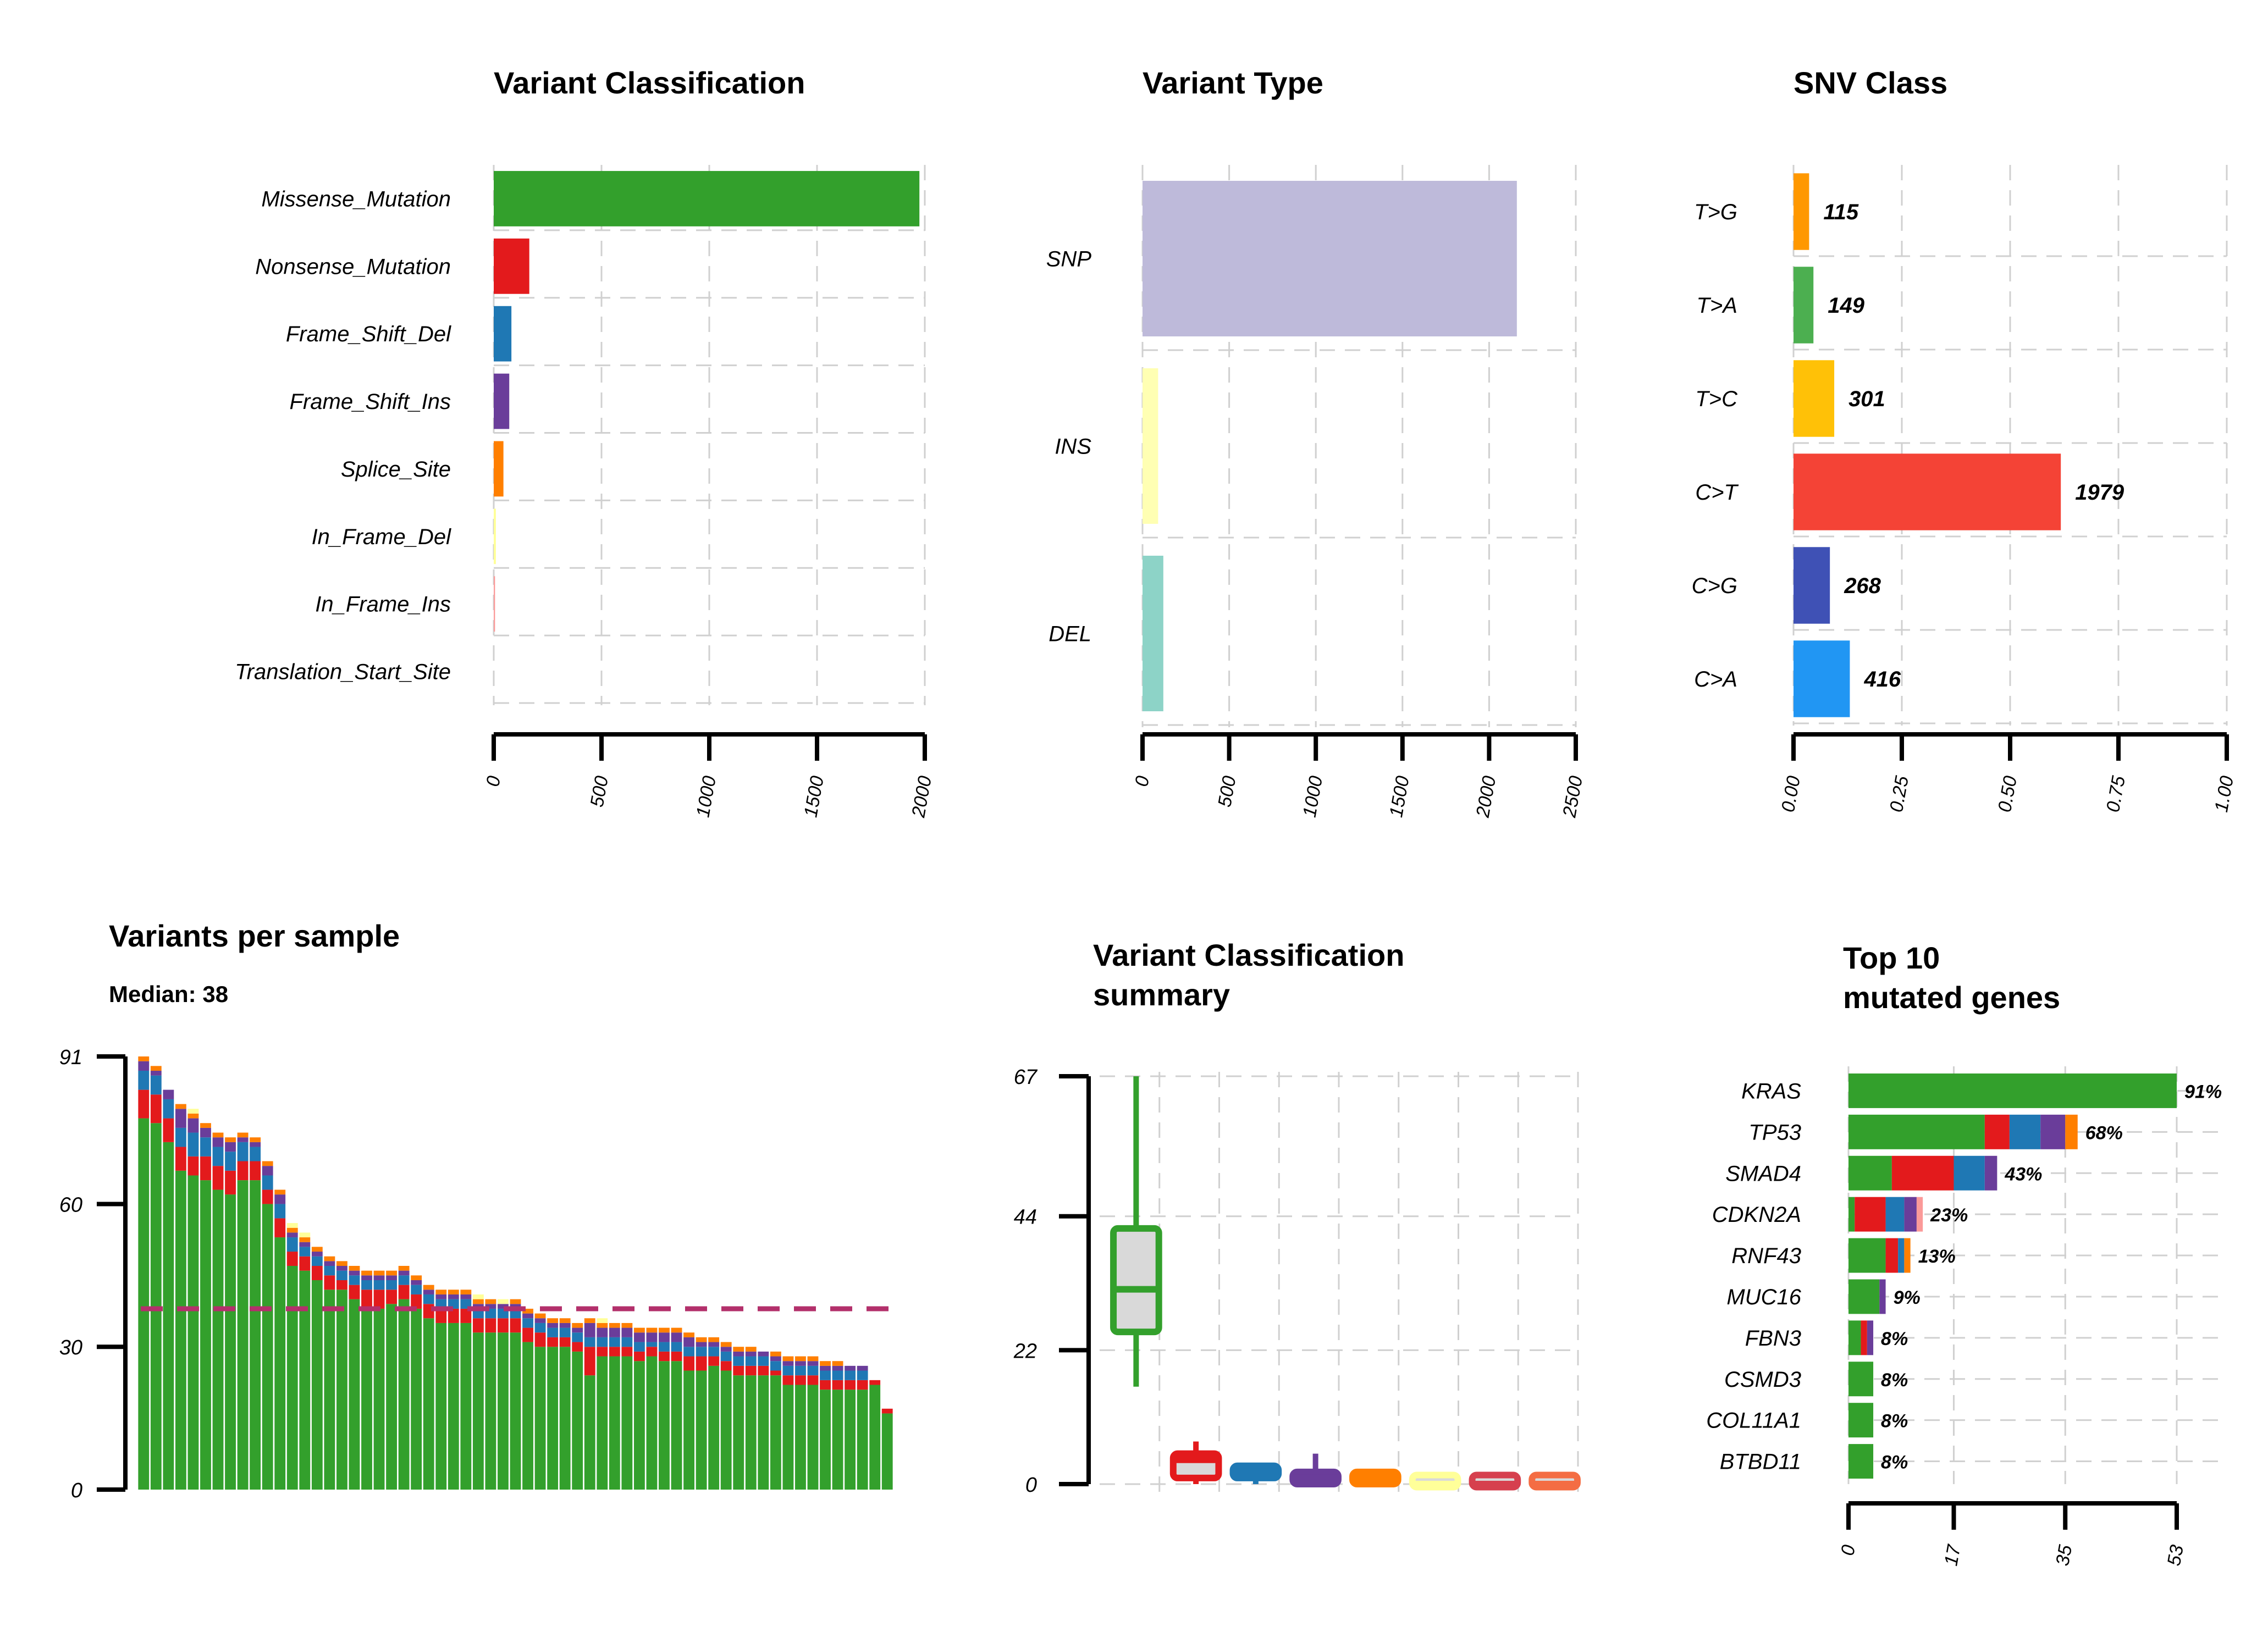 Image resolution: width=2268 pixels, height=1649 pixels. What do you see at coordinates (2203, 1091) in the screenshot?
I see `percent-label: 91%` at bounding box center [2203, 1091].